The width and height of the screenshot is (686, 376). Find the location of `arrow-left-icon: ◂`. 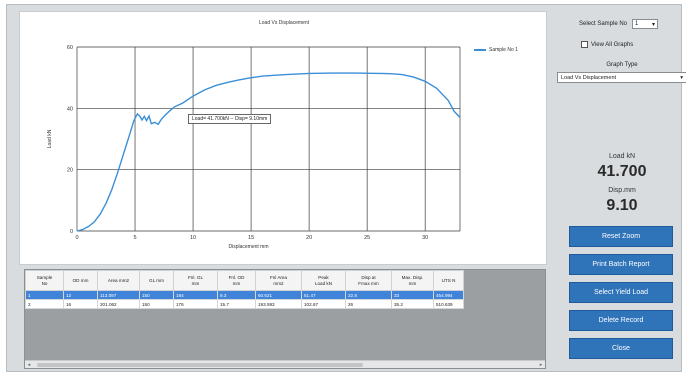

arrow-left-icon: ◂ is located at coordinates (29, 365).